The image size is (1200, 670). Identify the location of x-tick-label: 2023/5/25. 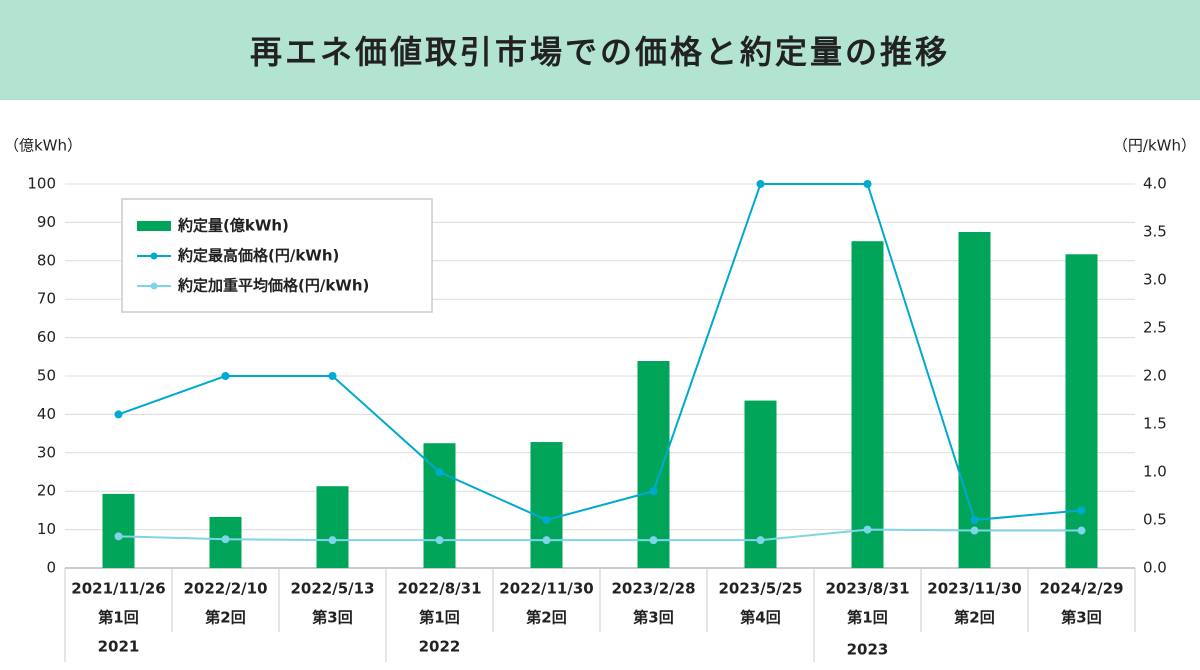
(760, 589).